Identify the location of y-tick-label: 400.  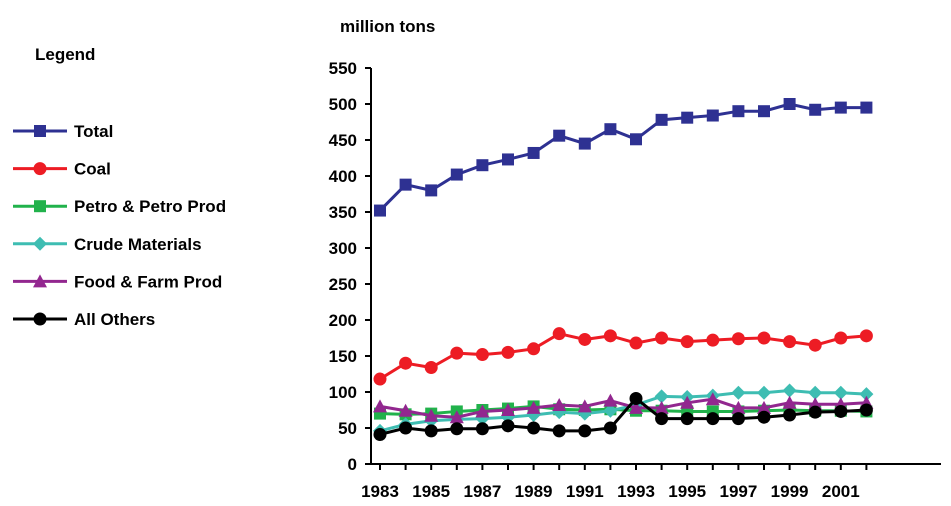
(343, 176).